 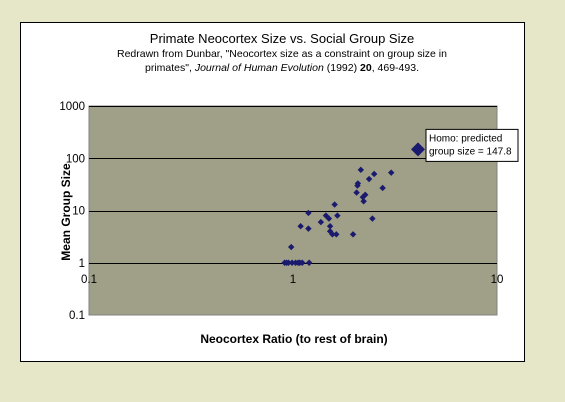 What do you see at coordinates (72, 107) in the screenshot?
I see `y-tick-label: 1000` at bounding box center [72, 107].